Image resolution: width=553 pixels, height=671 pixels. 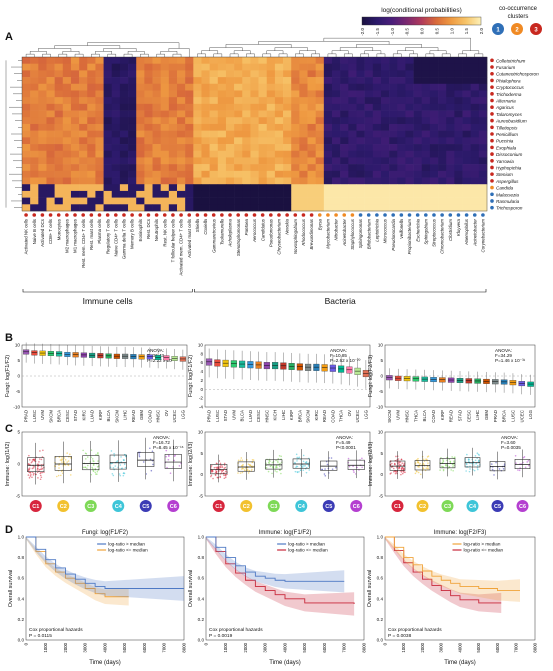 I want to click on heatmap-column-label: Activated NK cells, so click(x=26, y=236).